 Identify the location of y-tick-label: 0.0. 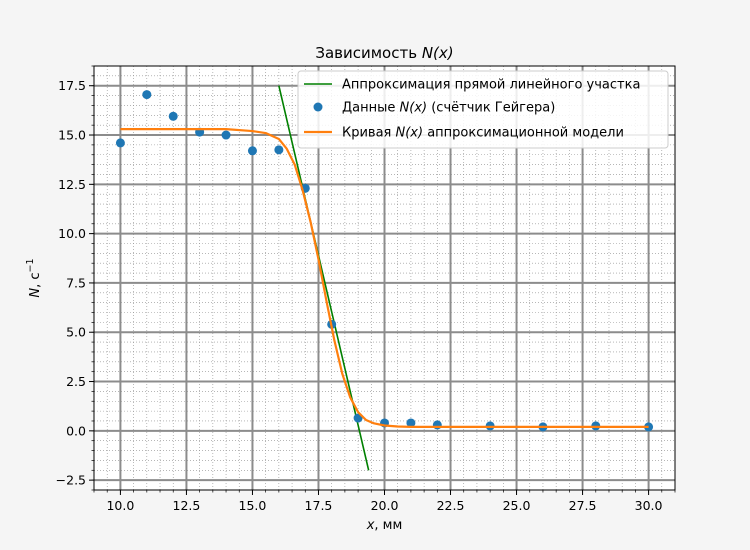
(76, 430).